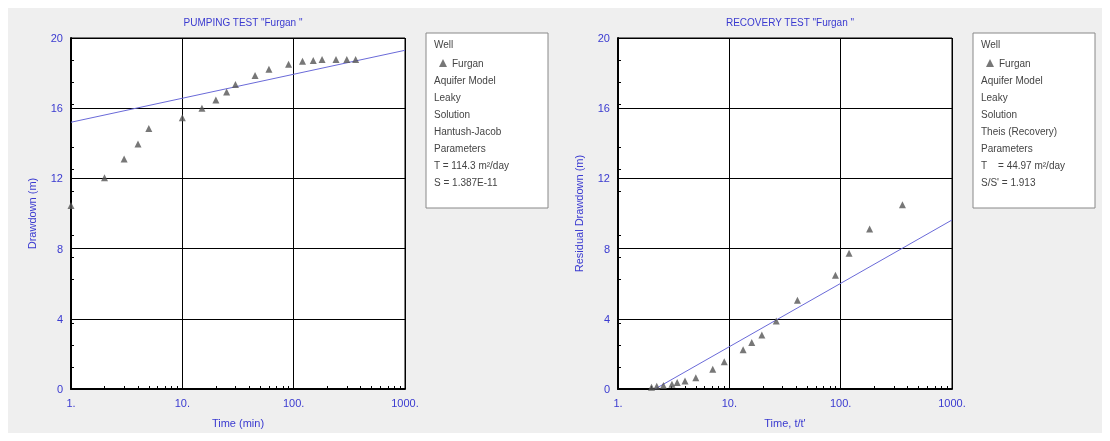 This screenshot has height=441, width=1110. Describe the element at coordinates (785, 422) in the screenshot. I see `x-axis-title: Time, t/t'` at that location.